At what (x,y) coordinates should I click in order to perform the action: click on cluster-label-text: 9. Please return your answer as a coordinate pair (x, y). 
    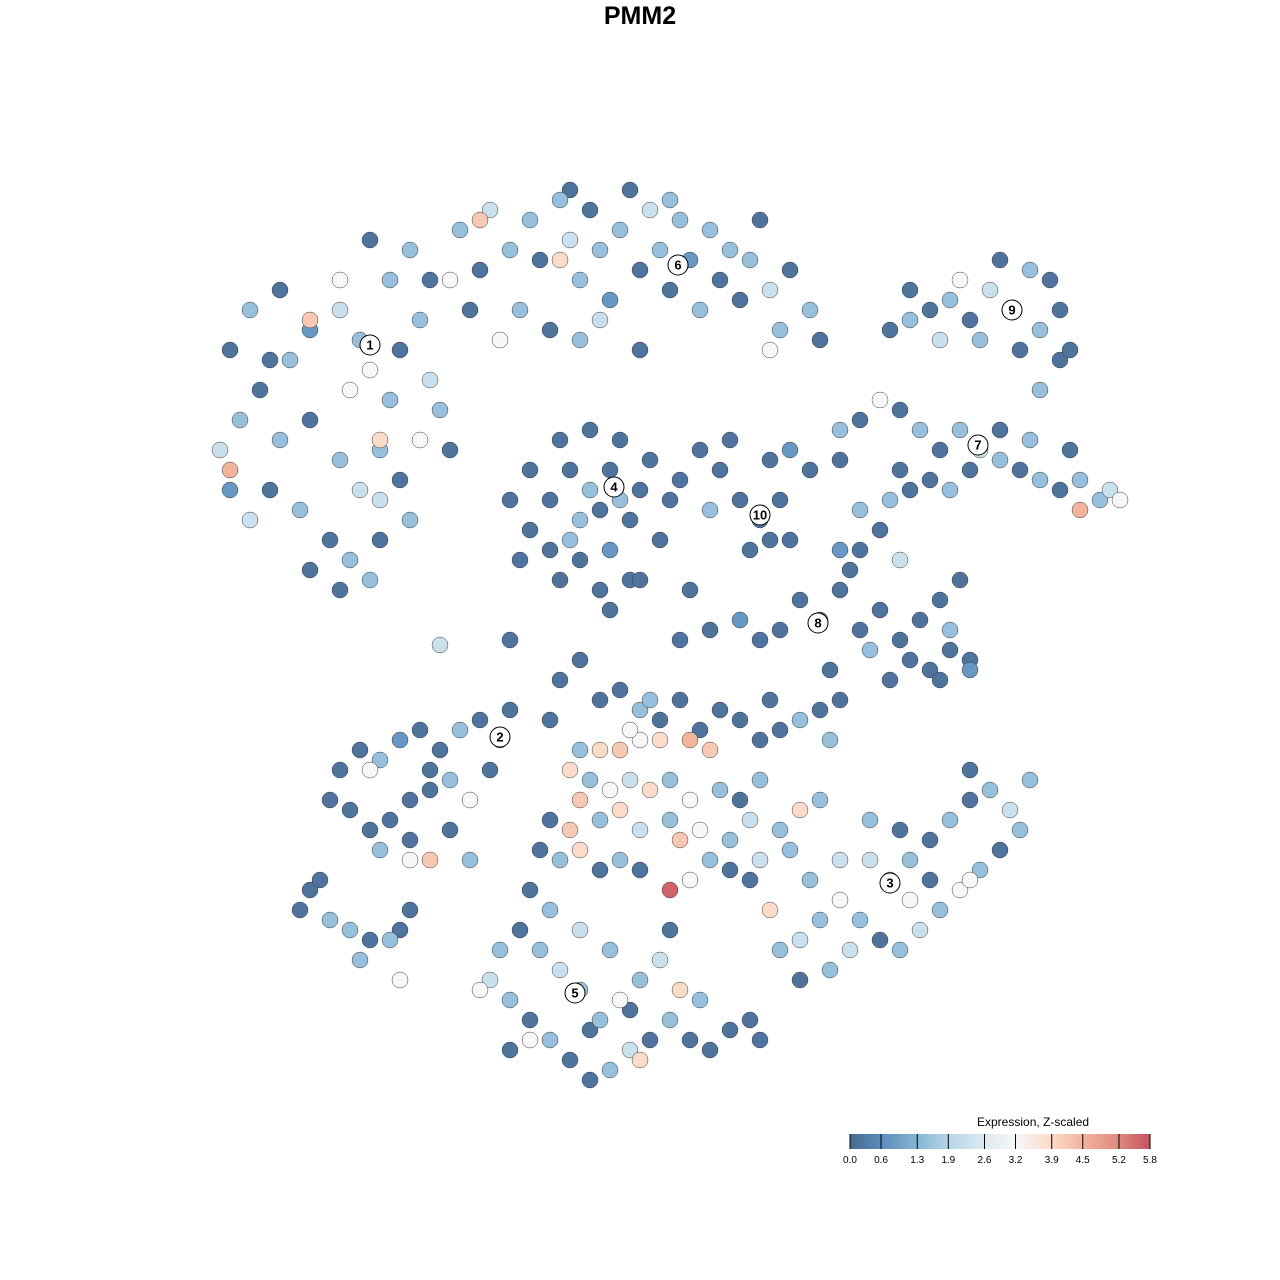
    Looking at the image, I should click on (1011, 310).